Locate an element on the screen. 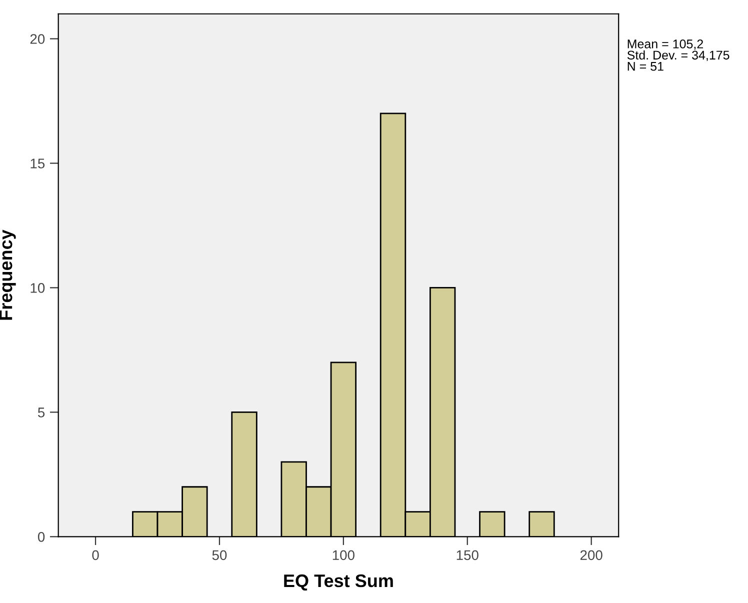 The width and height of the screenshot is (748, 603). x-tick-label: 150 is located at coordinates (467, 555).